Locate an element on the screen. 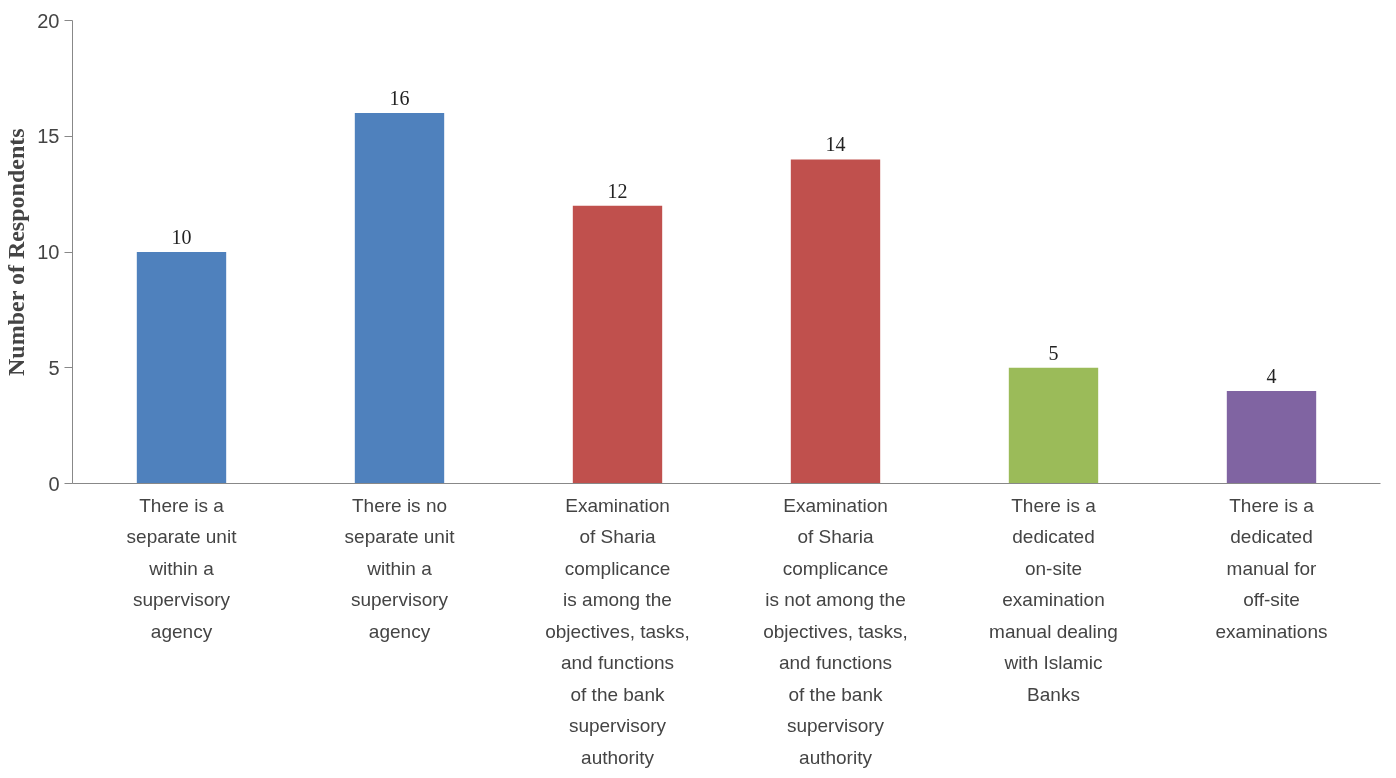 The image size is (1396, 778). y-axis-title: Number of Respondents is located at coordinates (16, 252).